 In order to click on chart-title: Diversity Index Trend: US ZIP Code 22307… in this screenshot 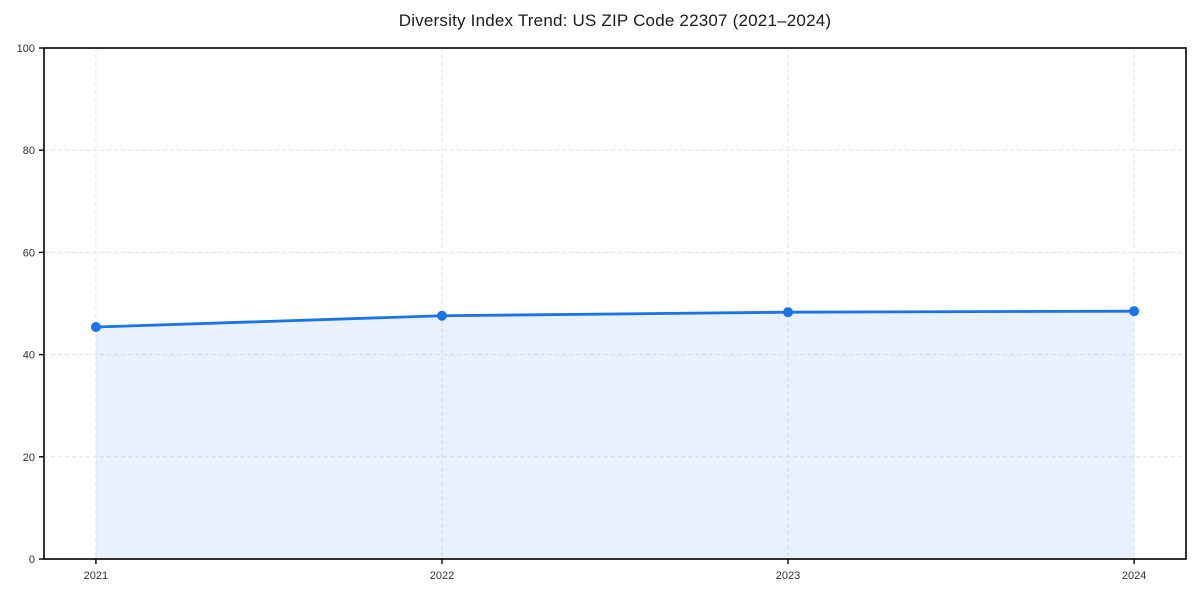, I will do `click(615, 20)`.